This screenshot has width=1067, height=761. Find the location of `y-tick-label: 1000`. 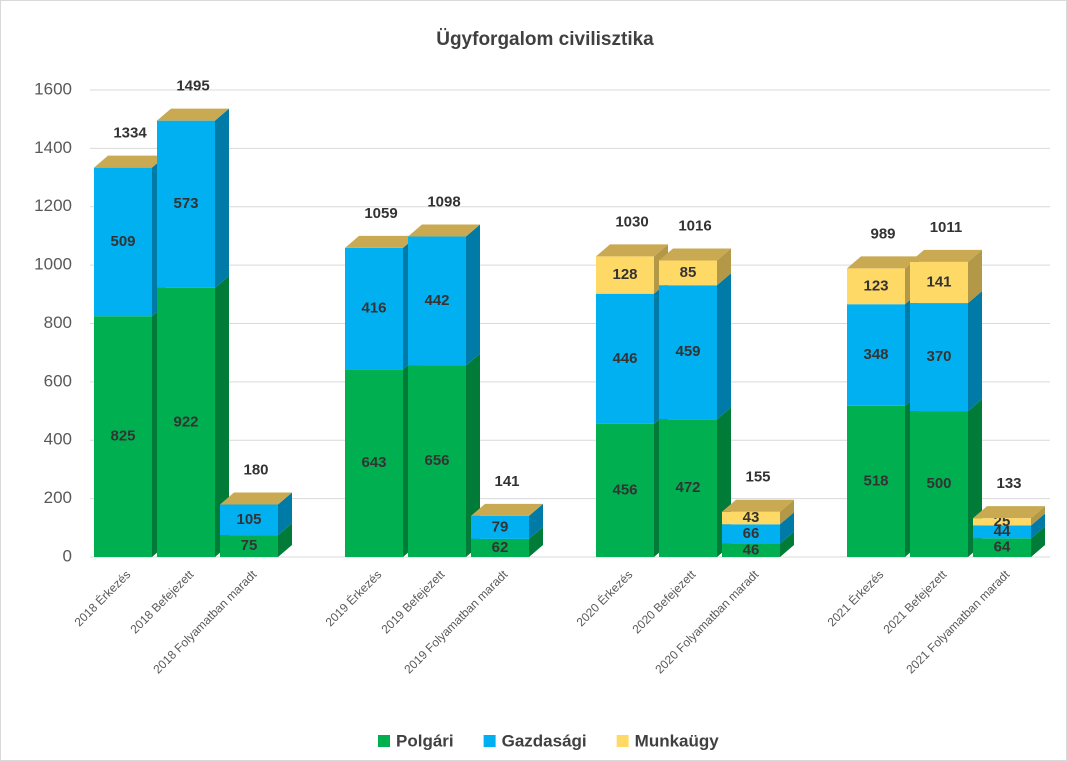

y-tick-label: 1000 is located at coordinates (53, 264).